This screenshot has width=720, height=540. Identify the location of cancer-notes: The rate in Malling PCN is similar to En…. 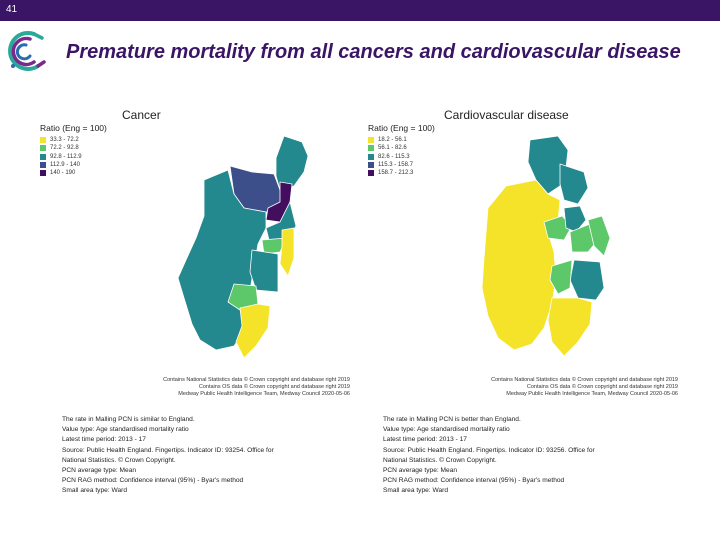
(168, 456).